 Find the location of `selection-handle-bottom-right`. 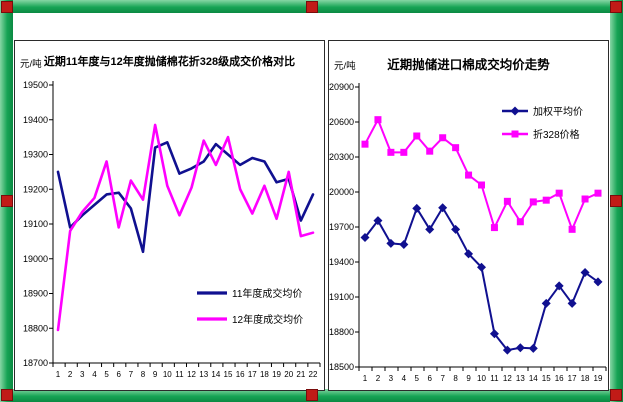

selection-handle-bottom-right is located at coordinates (616, 395).